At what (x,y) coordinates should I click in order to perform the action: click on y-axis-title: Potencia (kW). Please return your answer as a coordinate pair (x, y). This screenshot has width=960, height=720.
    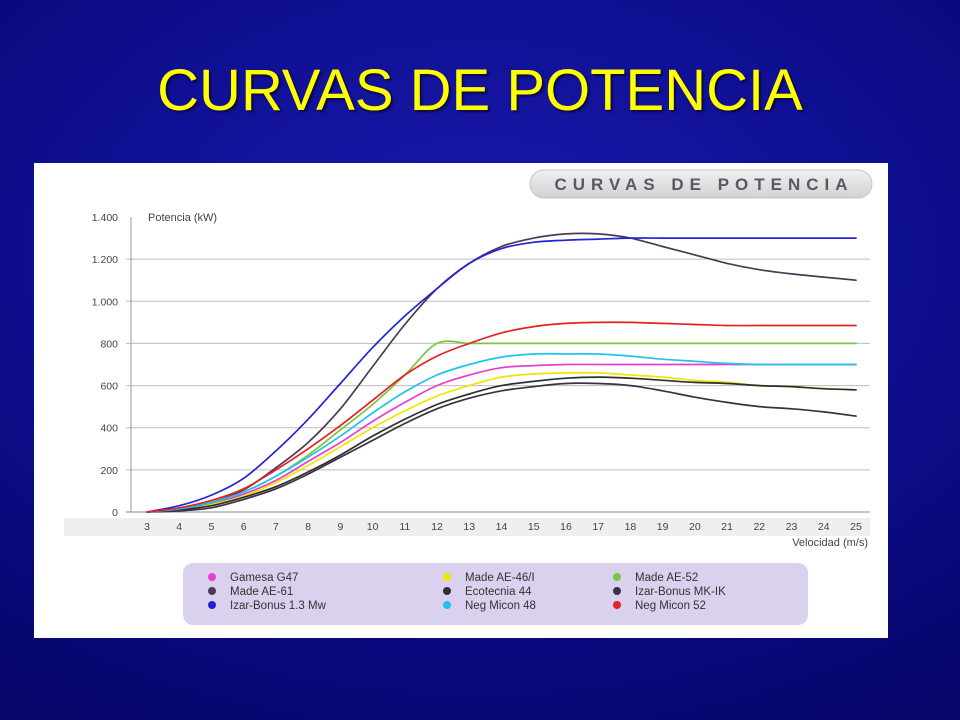
    Looking at the image, I should click on (182, 218).